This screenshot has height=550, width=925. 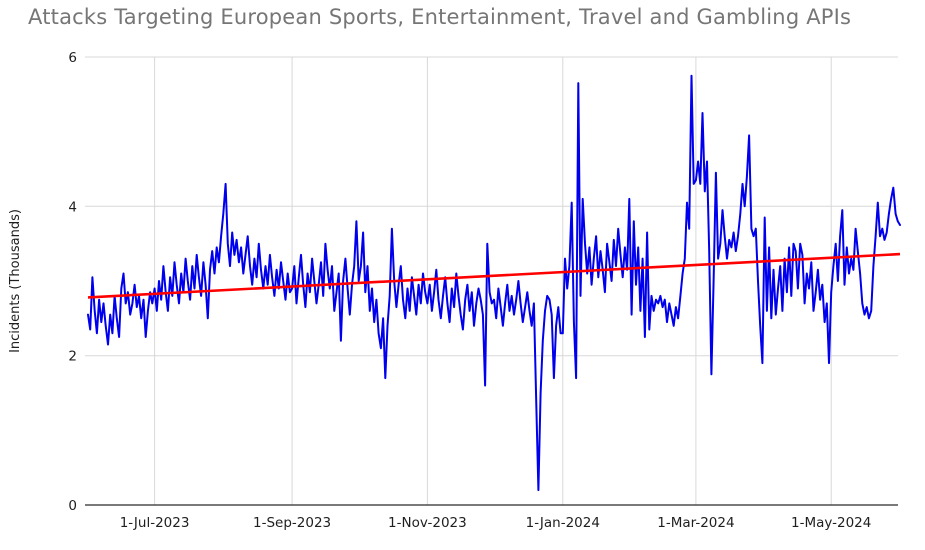 What do you see at coordinates (831, 523) in the screenshot?
I see `x-tick-label: 1-May-2024` at bounding box center [831, 523].